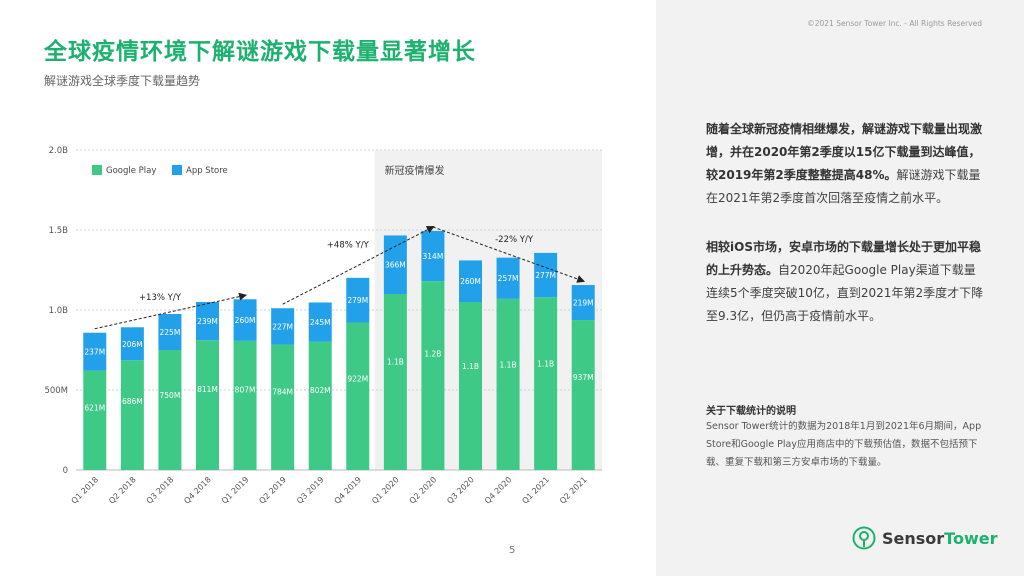 The width and height of the screenshot is (1024, 576). Describe the element at coordinates (65, 471) in the screenshot. I see `y-tick-label-0: 0` at that location.